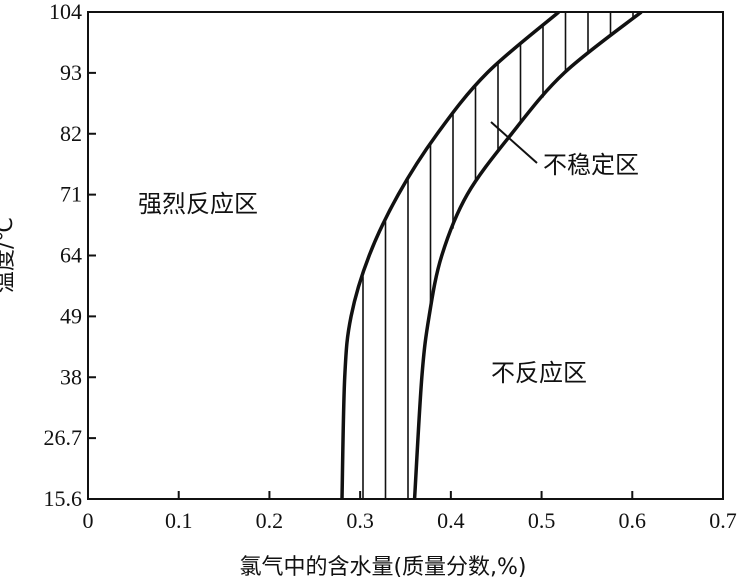  What do you see at coordinates (71, 194) in the screenshot?
I see `y-tick-label: 71` at bounding box center [71, 194].